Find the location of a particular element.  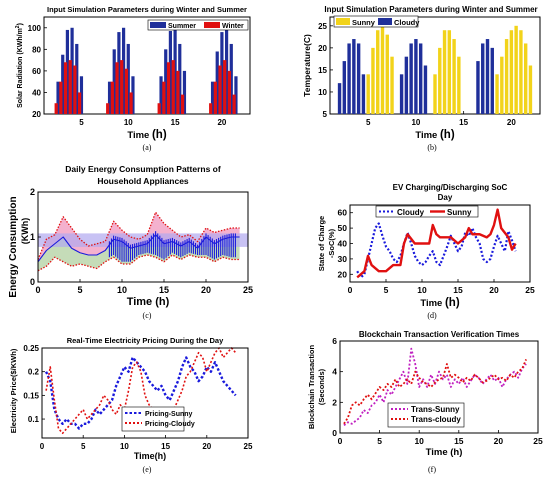

y-tick-label: 0.15 is located at coordinates (31, 395).